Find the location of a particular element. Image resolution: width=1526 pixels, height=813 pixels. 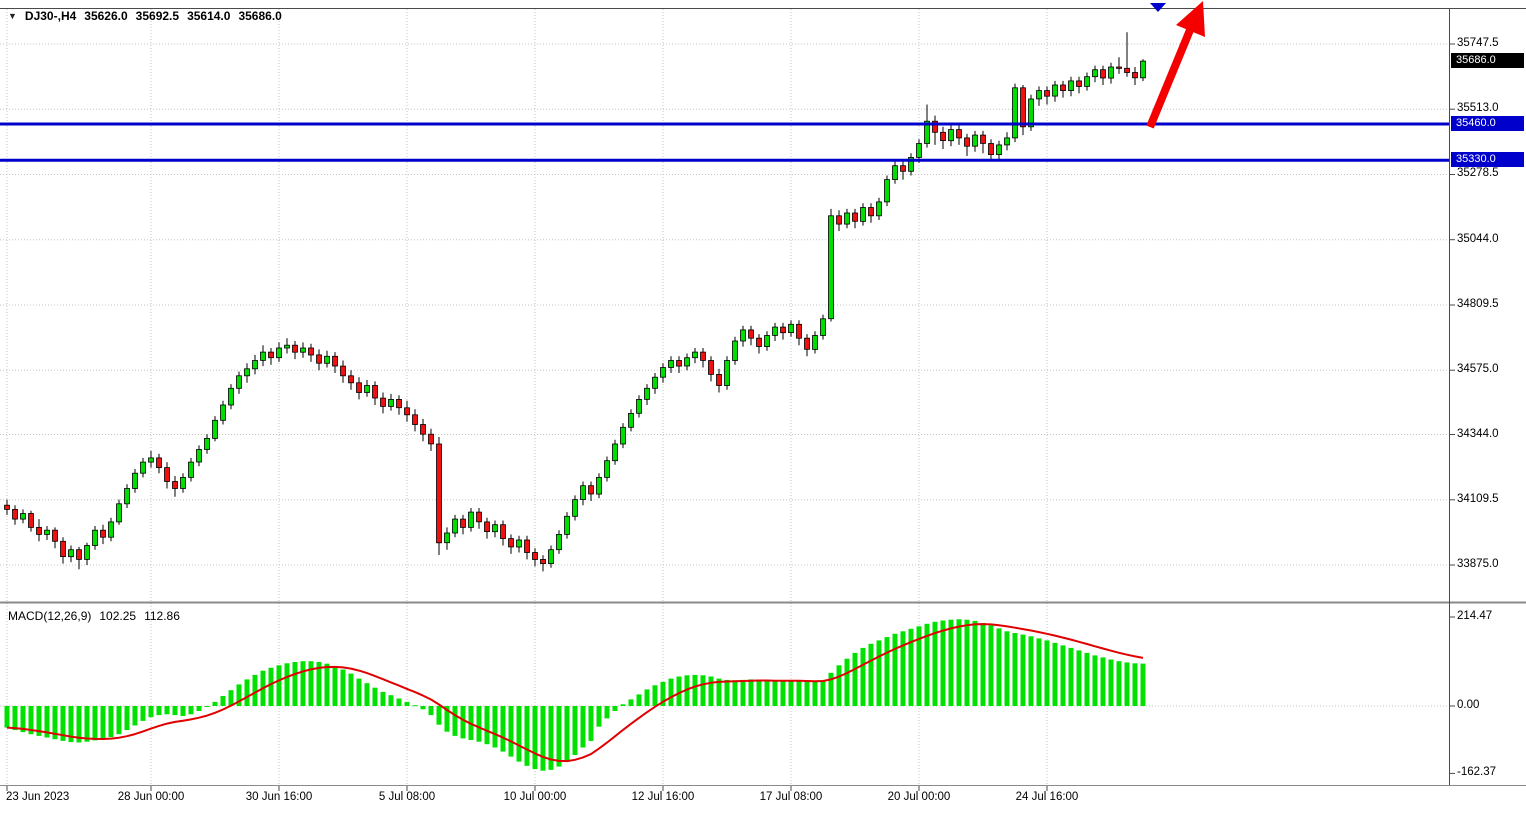

price-tick-label: 35513.0 is located at coordinates (1478, 108).